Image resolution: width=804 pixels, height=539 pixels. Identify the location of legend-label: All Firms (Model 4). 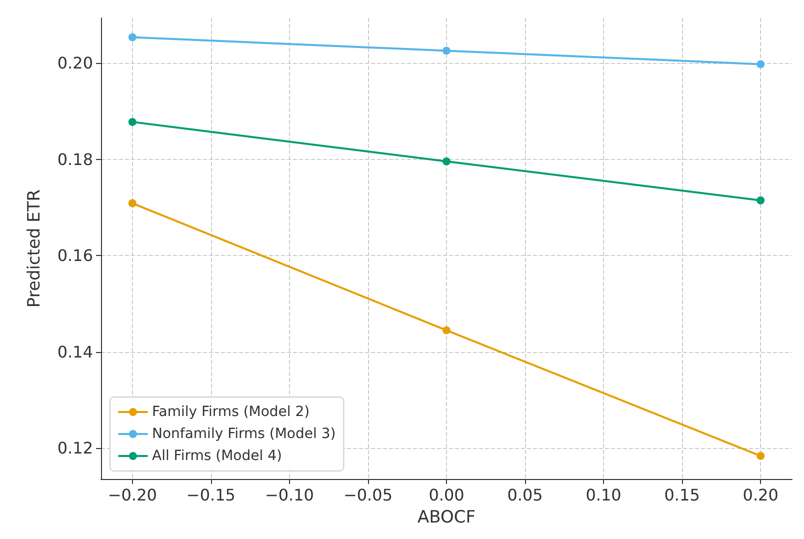
(217, 456).